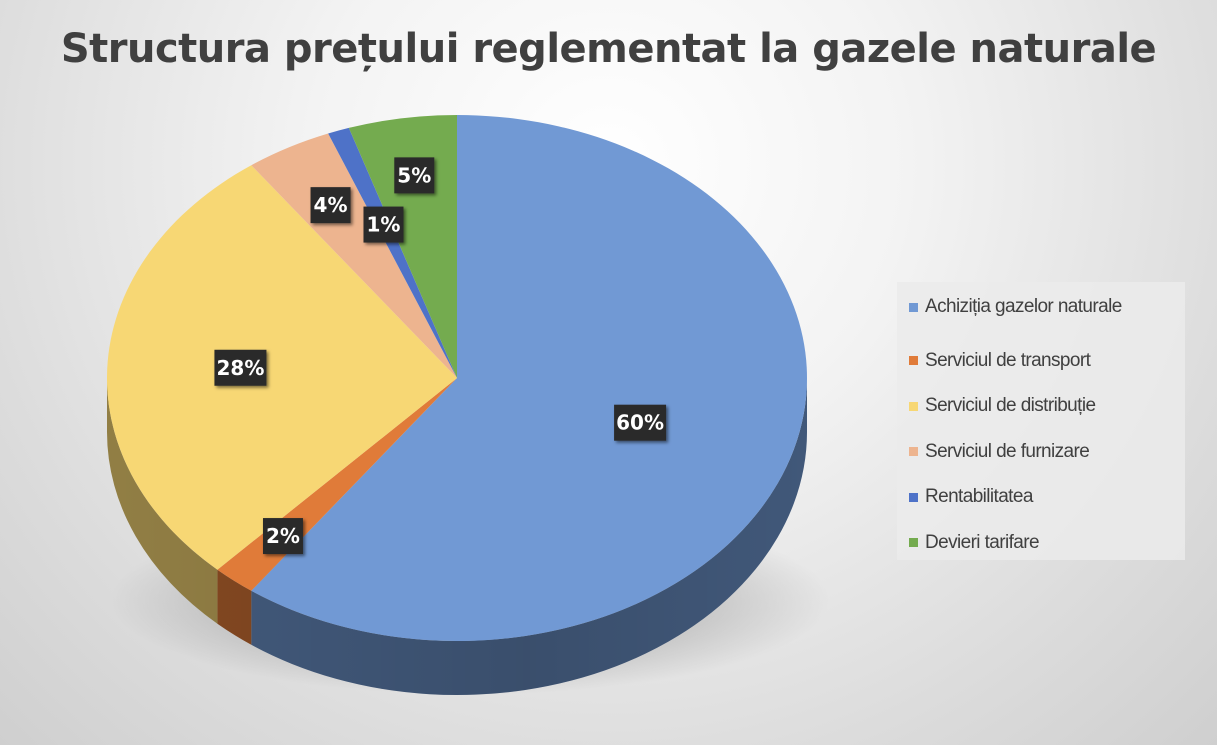  What do you see at coordinates (1007, 451) in the screenshot?
I see `legend-label: Serviciul de furnizare` at bounding box center [1007, 451].